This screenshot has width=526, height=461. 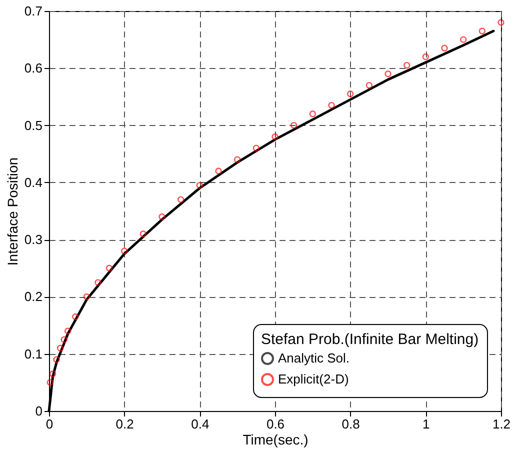 What do you see at coordinates (370, 339) in the screenshot?
I see `legend-title: Stefan Prob.(Infinite Bar Melting)` at bounding box center [370, 339].